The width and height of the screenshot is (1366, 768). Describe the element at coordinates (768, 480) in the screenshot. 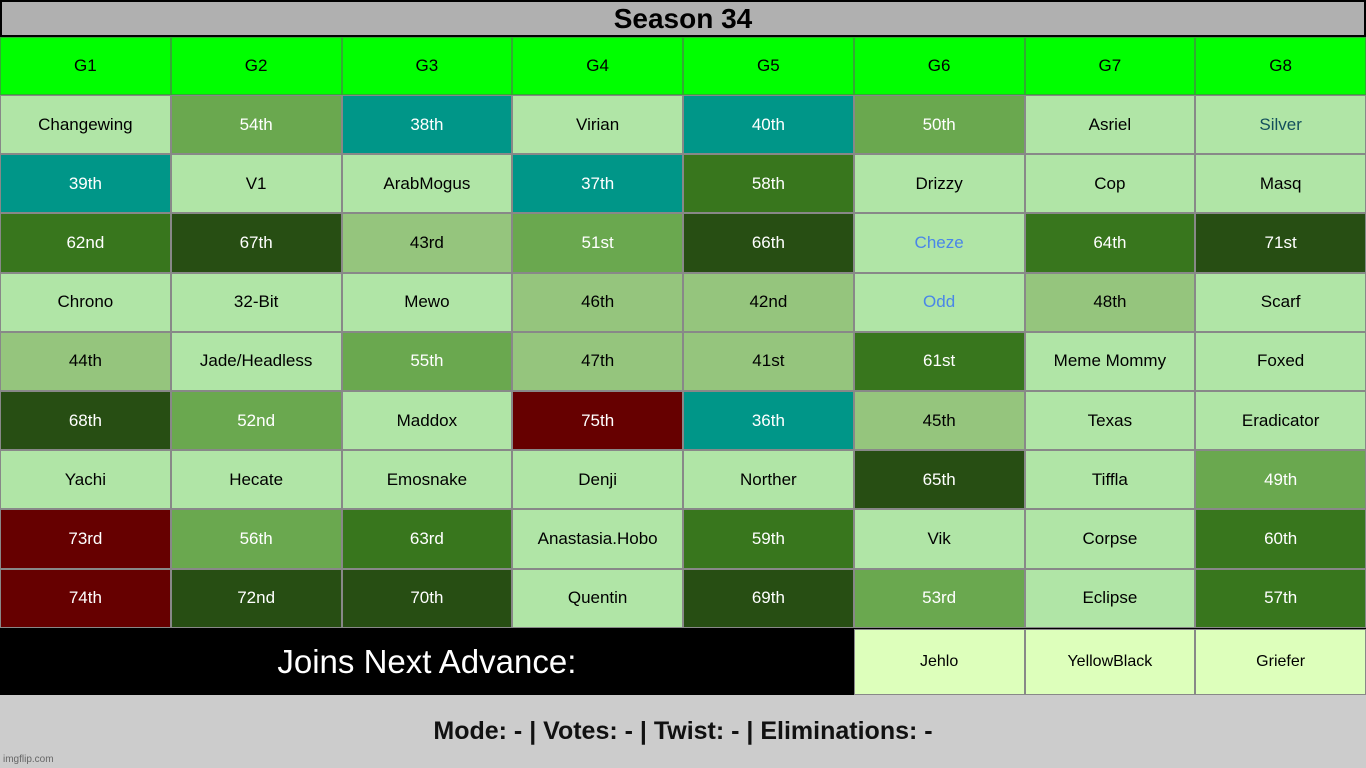

I see `contestant-cell: Norther` at that location.